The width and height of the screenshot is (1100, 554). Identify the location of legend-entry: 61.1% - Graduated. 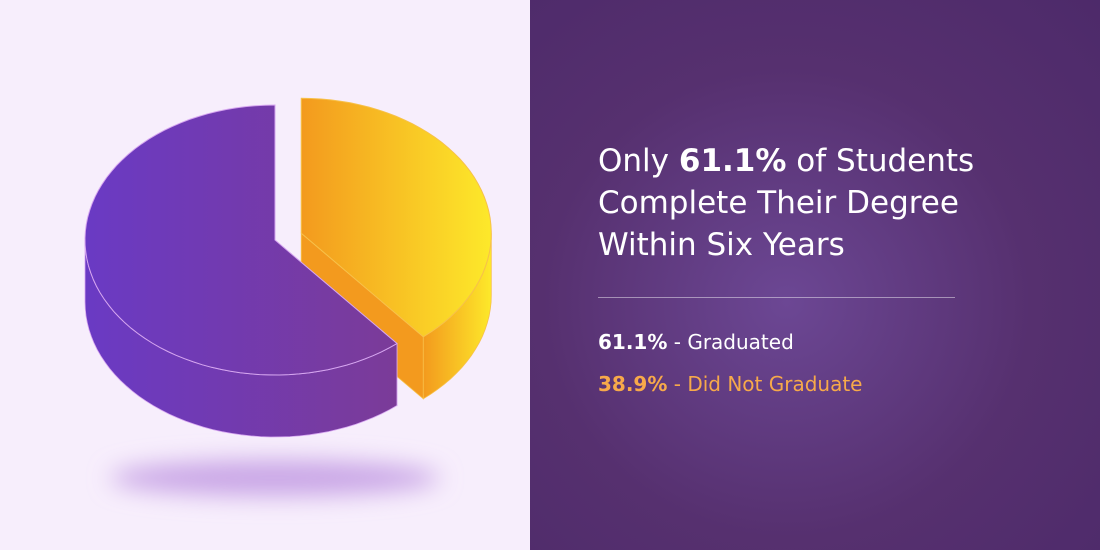
(696, 342).